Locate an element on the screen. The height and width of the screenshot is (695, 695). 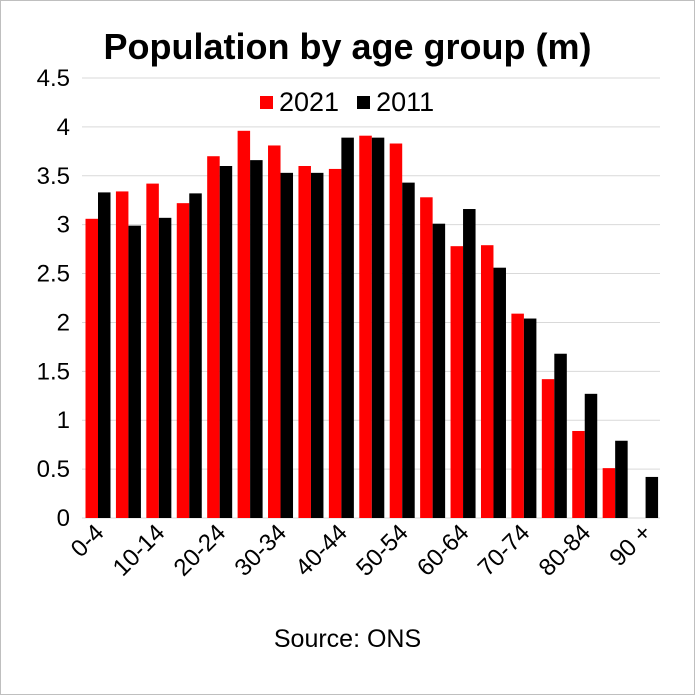
x-tick-label: 70-74 is located at coordinates (504, 550).